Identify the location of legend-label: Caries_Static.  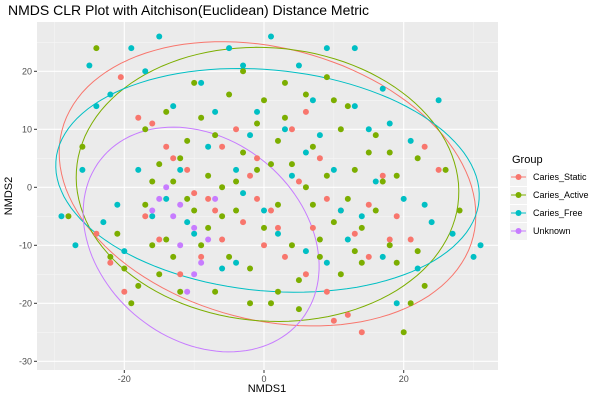
(560, 177).